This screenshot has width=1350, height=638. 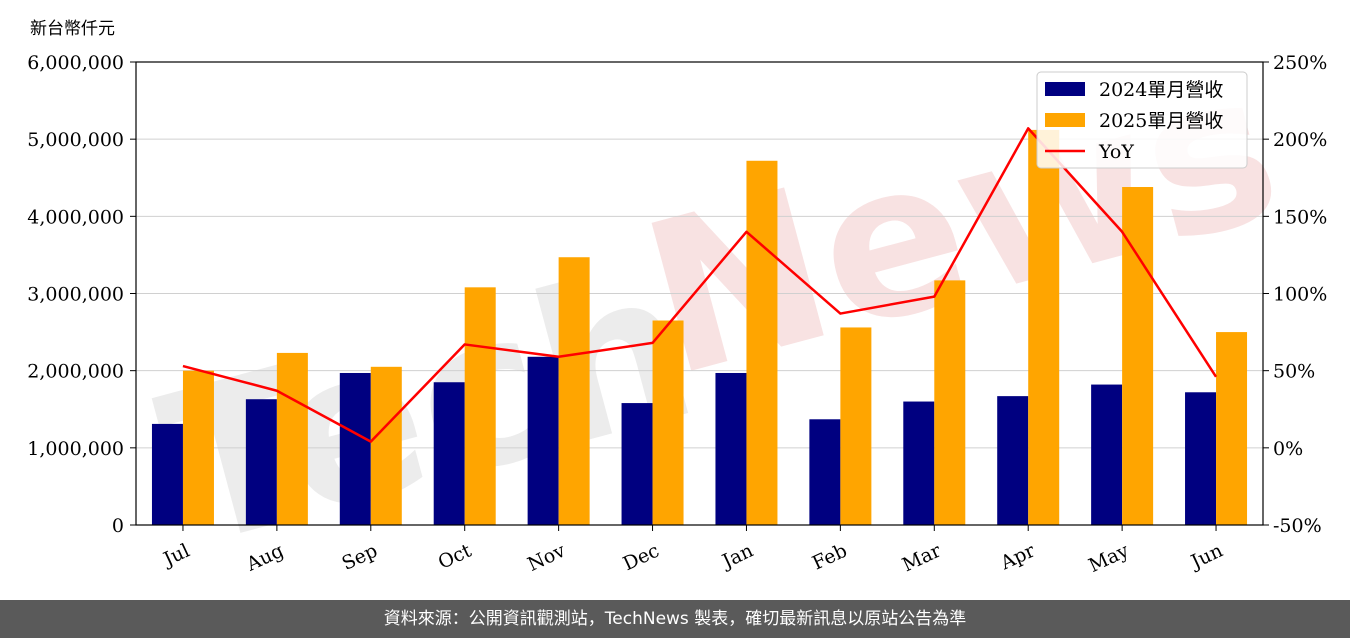 What do you see at coordinates (455, 556) in the screenshot?
I see `x-tick-label: Oct` at bounding box center [455, 556].